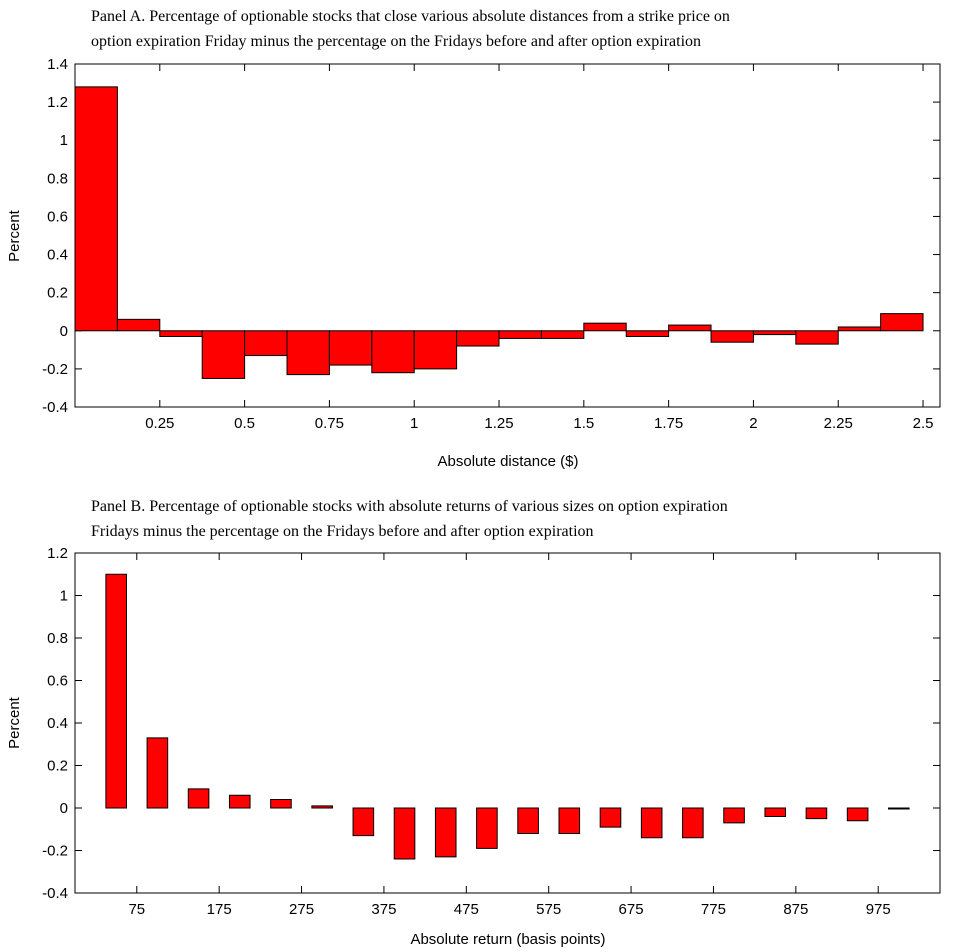 This screenshot has width=959, height=952. Describe the element at coordinates (14, 722) in the screenshot. I see `panel-b-y-axis-label: Percent` at that location.